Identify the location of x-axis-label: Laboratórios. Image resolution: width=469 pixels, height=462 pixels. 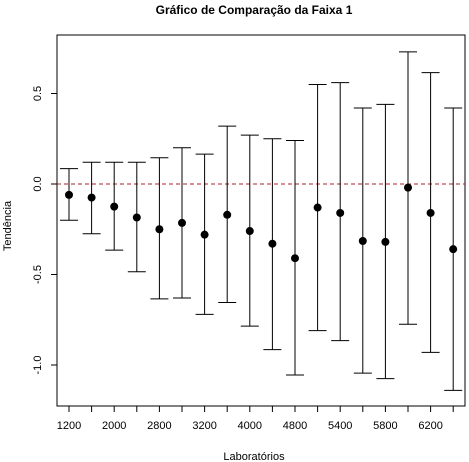
(254, 456).